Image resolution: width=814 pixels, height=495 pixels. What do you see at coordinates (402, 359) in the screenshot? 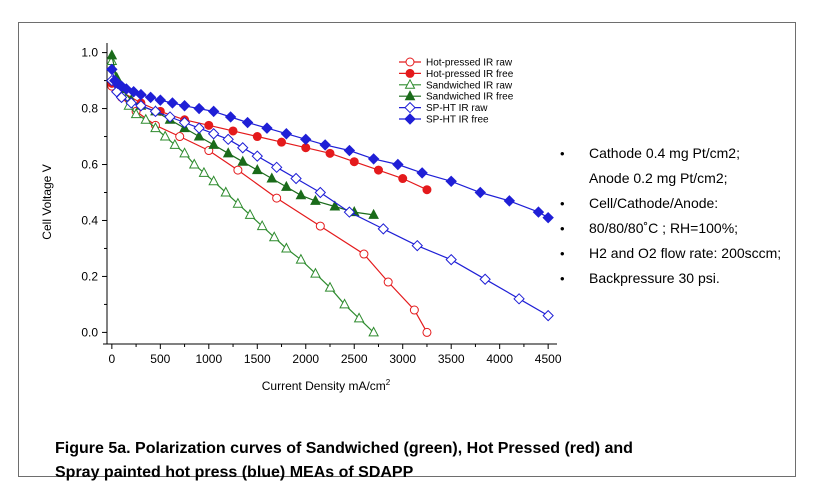
I see `x-tick-label: 3000` at bounding box center [402, 359].